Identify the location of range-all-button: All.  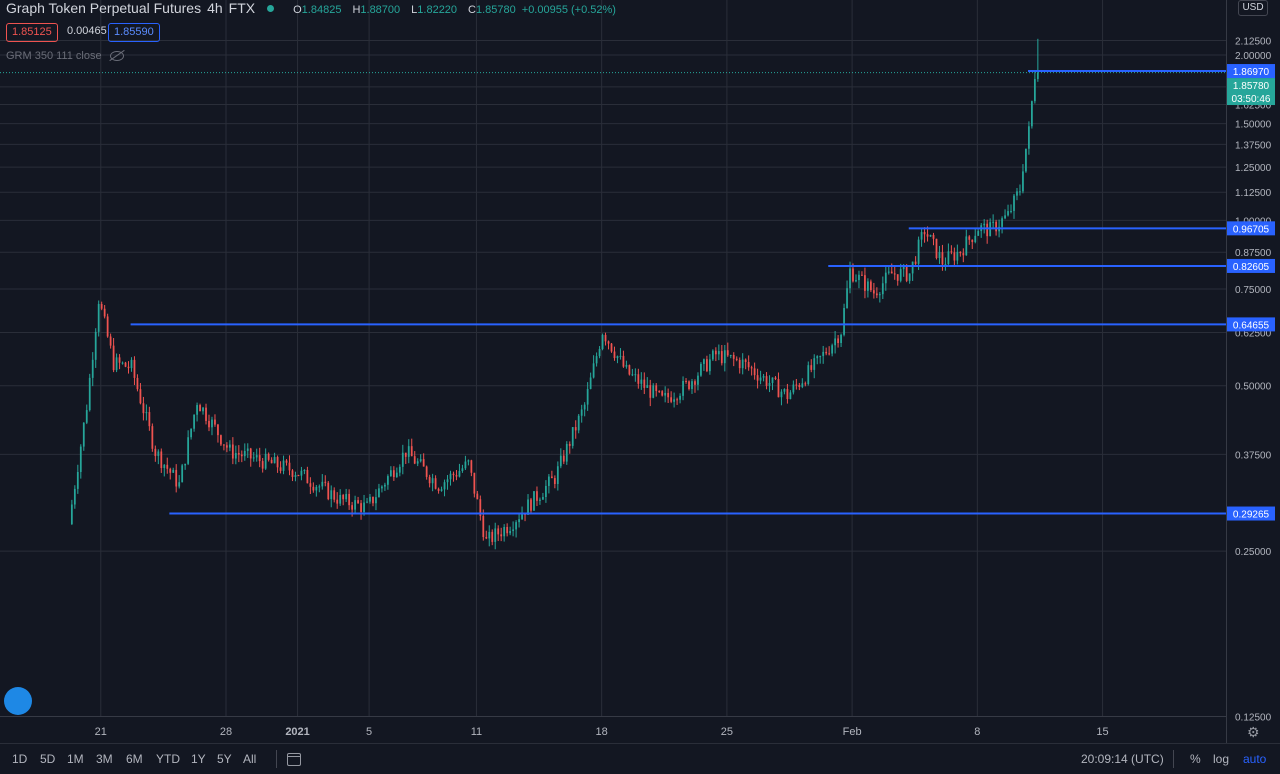
(250, 759).